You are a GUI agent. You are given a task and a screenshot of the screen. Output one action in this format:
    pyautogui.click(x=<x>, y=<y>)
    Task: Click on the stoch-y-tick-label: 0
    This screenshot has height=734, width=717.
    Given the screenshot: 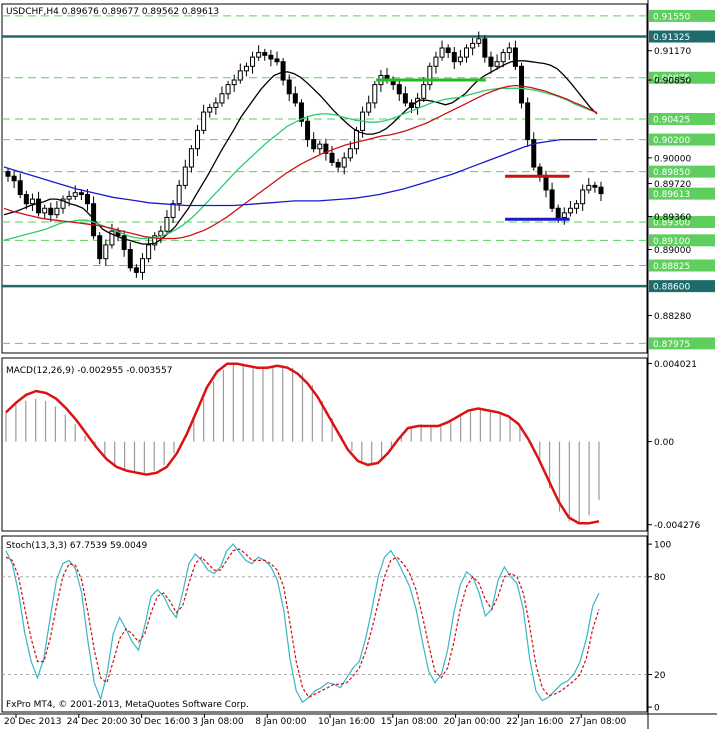 What is the action you would take?
    pyautogui.click(x=657, y=709)
    